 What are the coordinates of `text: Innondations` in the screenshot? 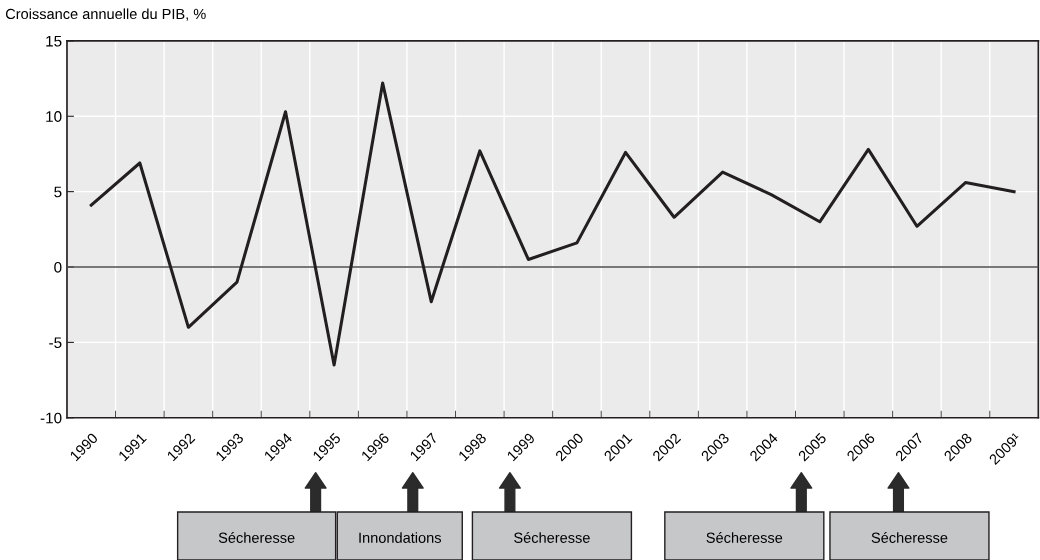 It's located at (400, 537).